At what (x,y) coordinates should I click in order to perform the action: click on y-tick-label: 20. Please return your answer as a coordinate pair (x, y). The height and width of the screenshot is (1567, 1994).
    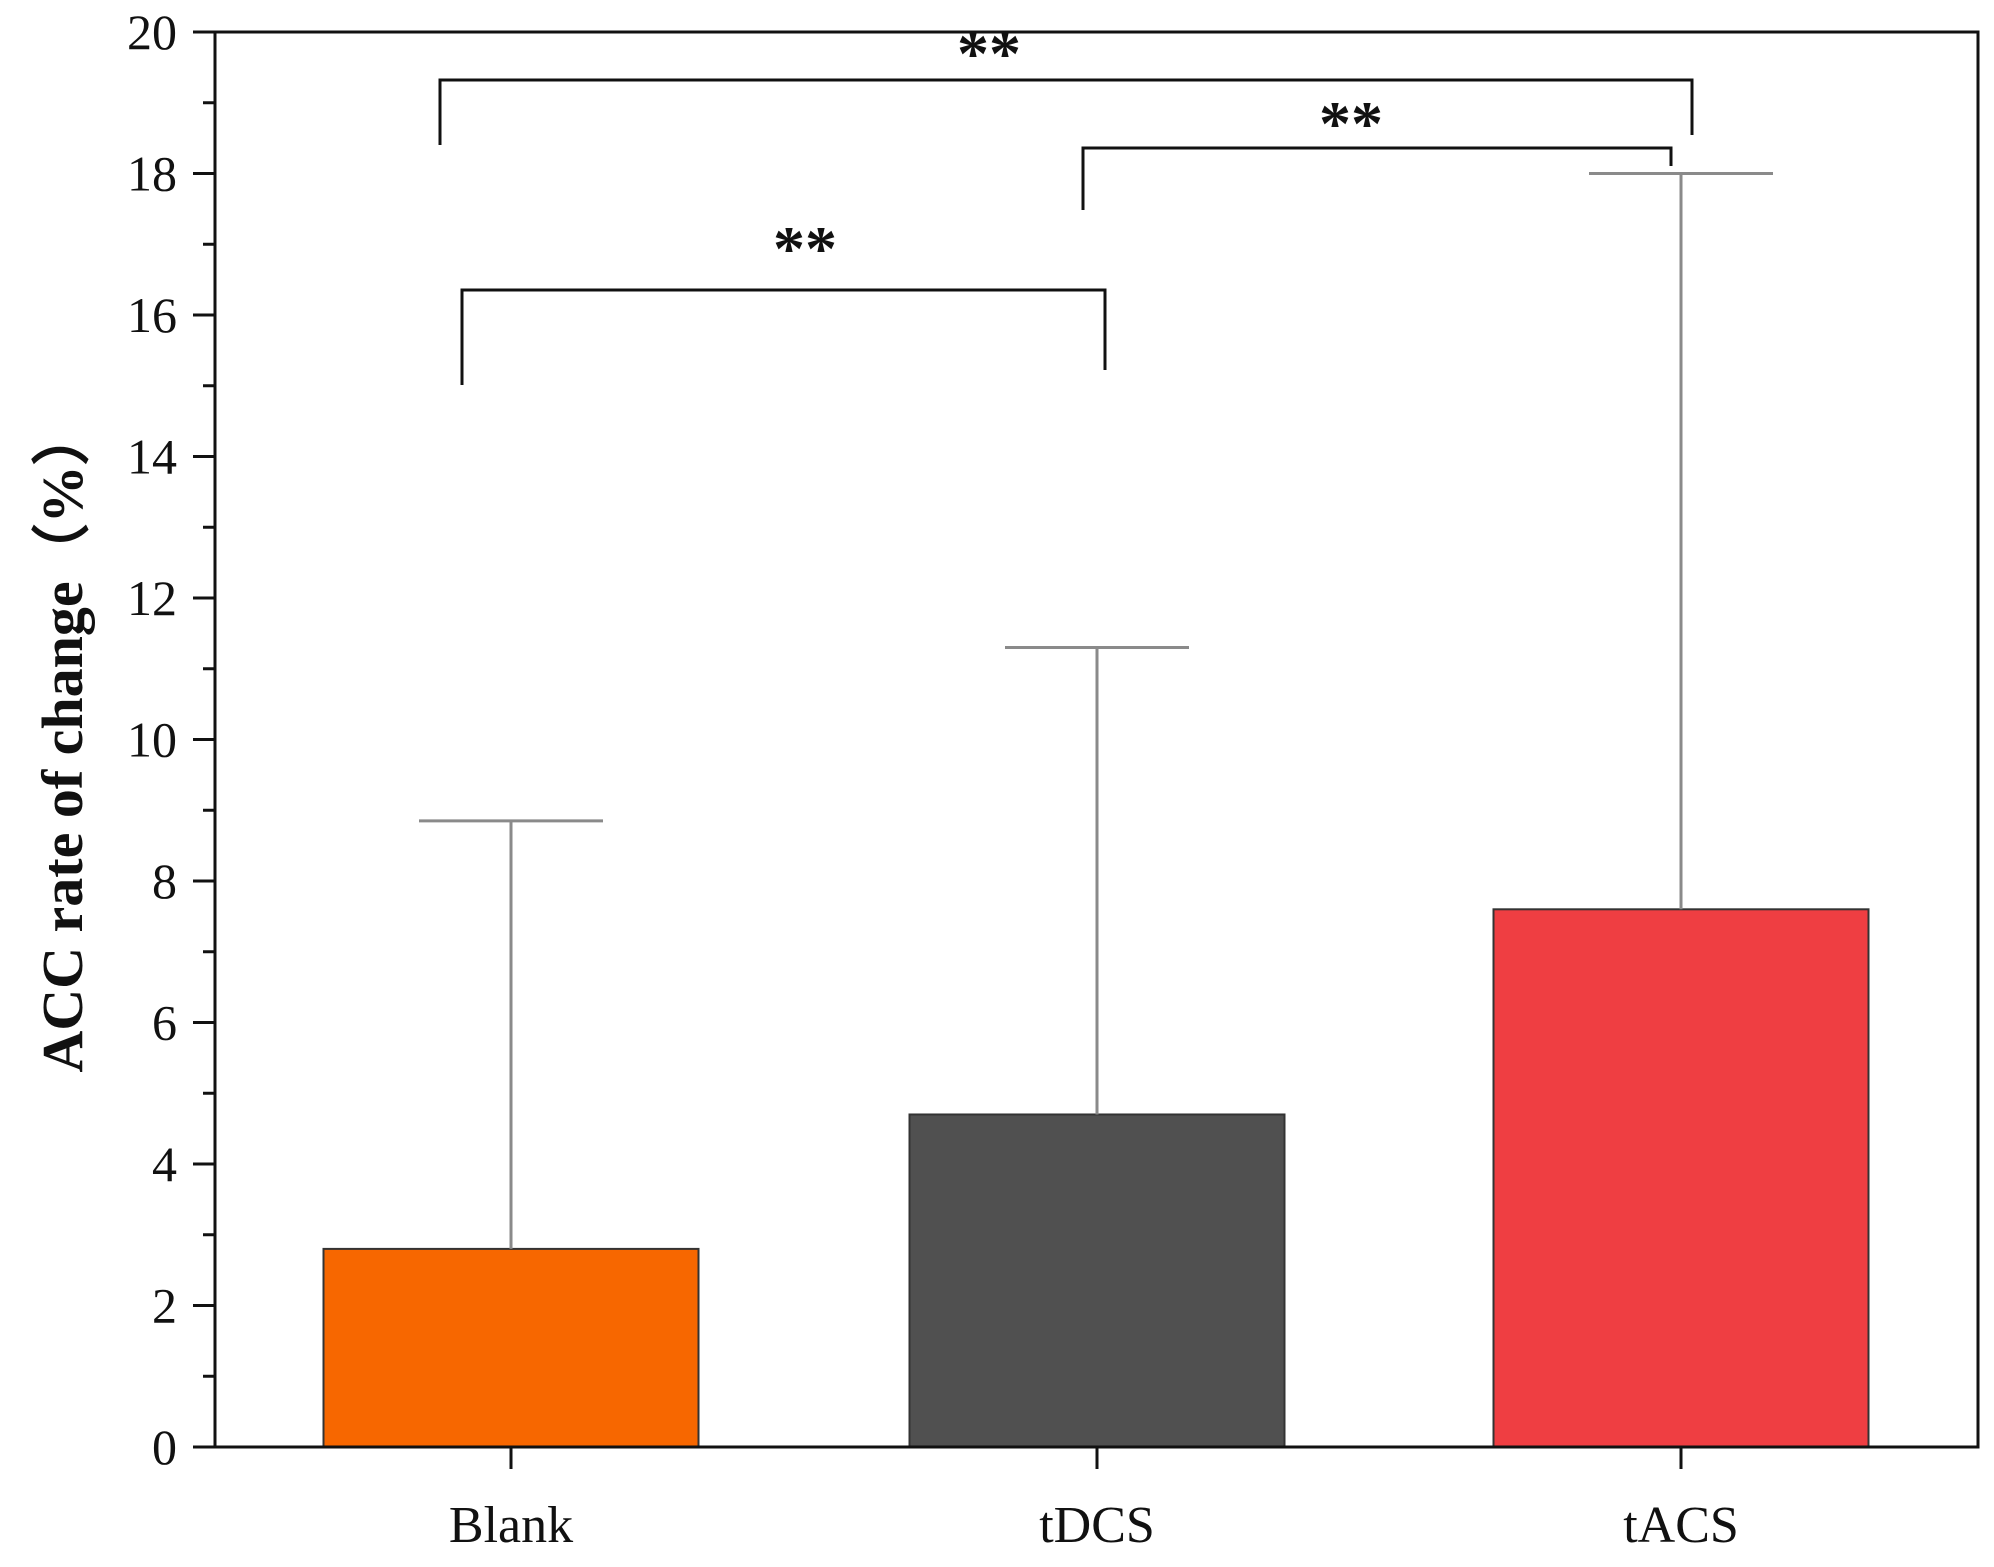
    Looking at the image, I should click on (152, 32).